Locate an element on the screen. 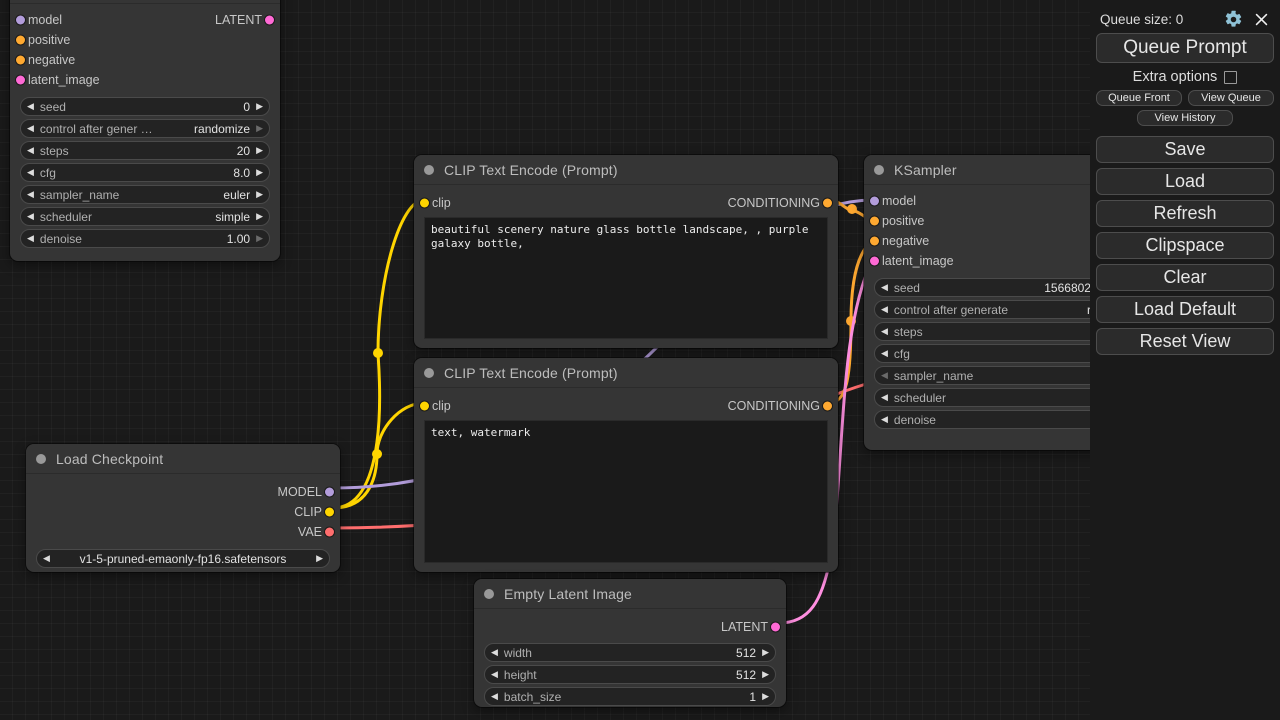 This screenshot has height=720, width=1280. view-history-button: View History is located at coordinates (1185, 118).